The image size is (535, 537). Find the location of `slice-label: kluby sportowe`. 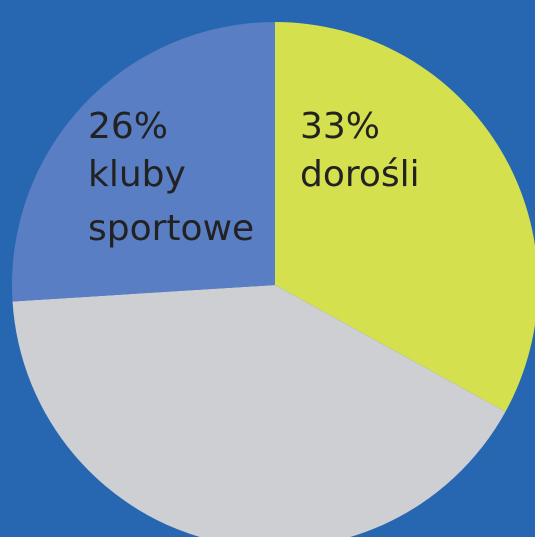

slice-label: kluby sportowe is located at coordinates (171, 201).